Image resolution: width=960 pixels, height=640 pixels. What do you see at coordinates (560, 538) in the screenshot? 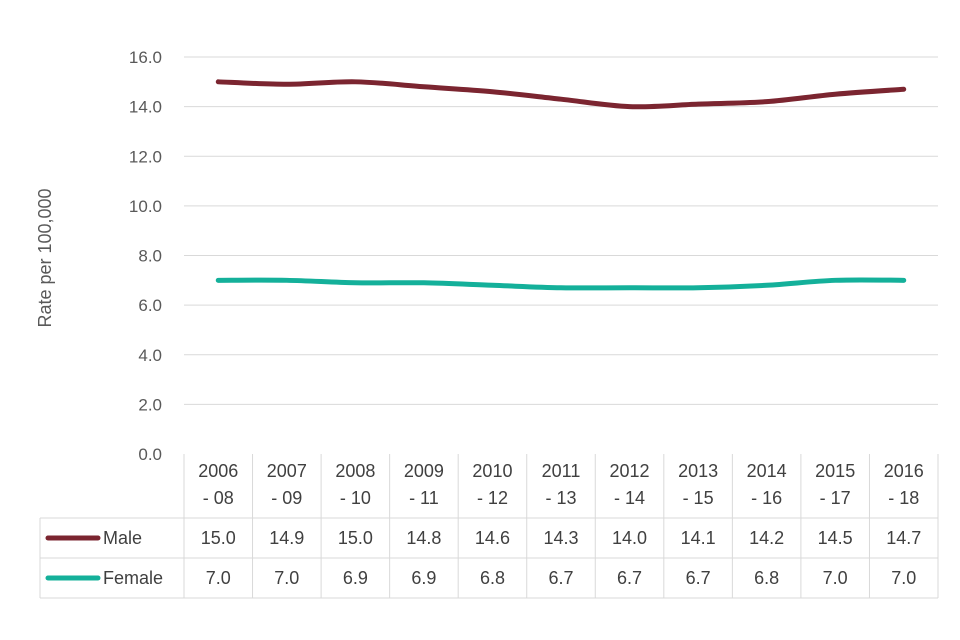
I see `data-label: 14.3` at bounding box center [560, 538].